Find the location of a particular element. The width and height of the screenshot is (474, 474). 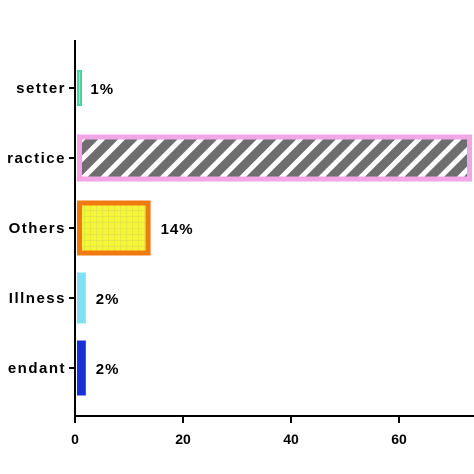

x-tick-label: 0 is located at coordinates (75, 439).